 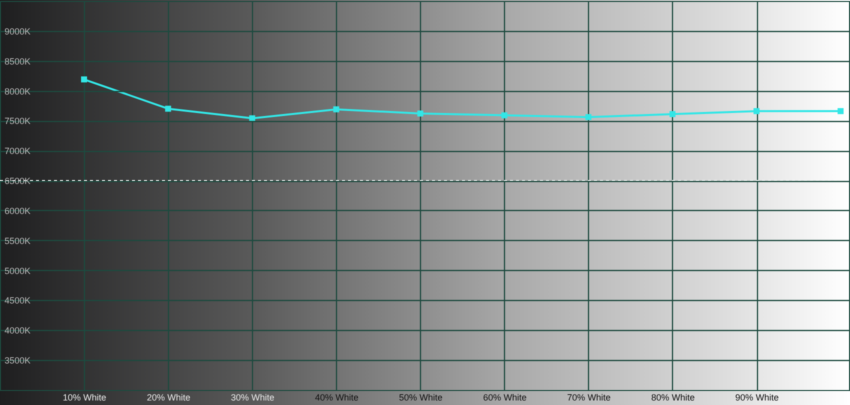 What do you see at coordinates (17, 361) in the screenshot?
I see `y-tick-label: 3500K` at bounding box center [17, 361].